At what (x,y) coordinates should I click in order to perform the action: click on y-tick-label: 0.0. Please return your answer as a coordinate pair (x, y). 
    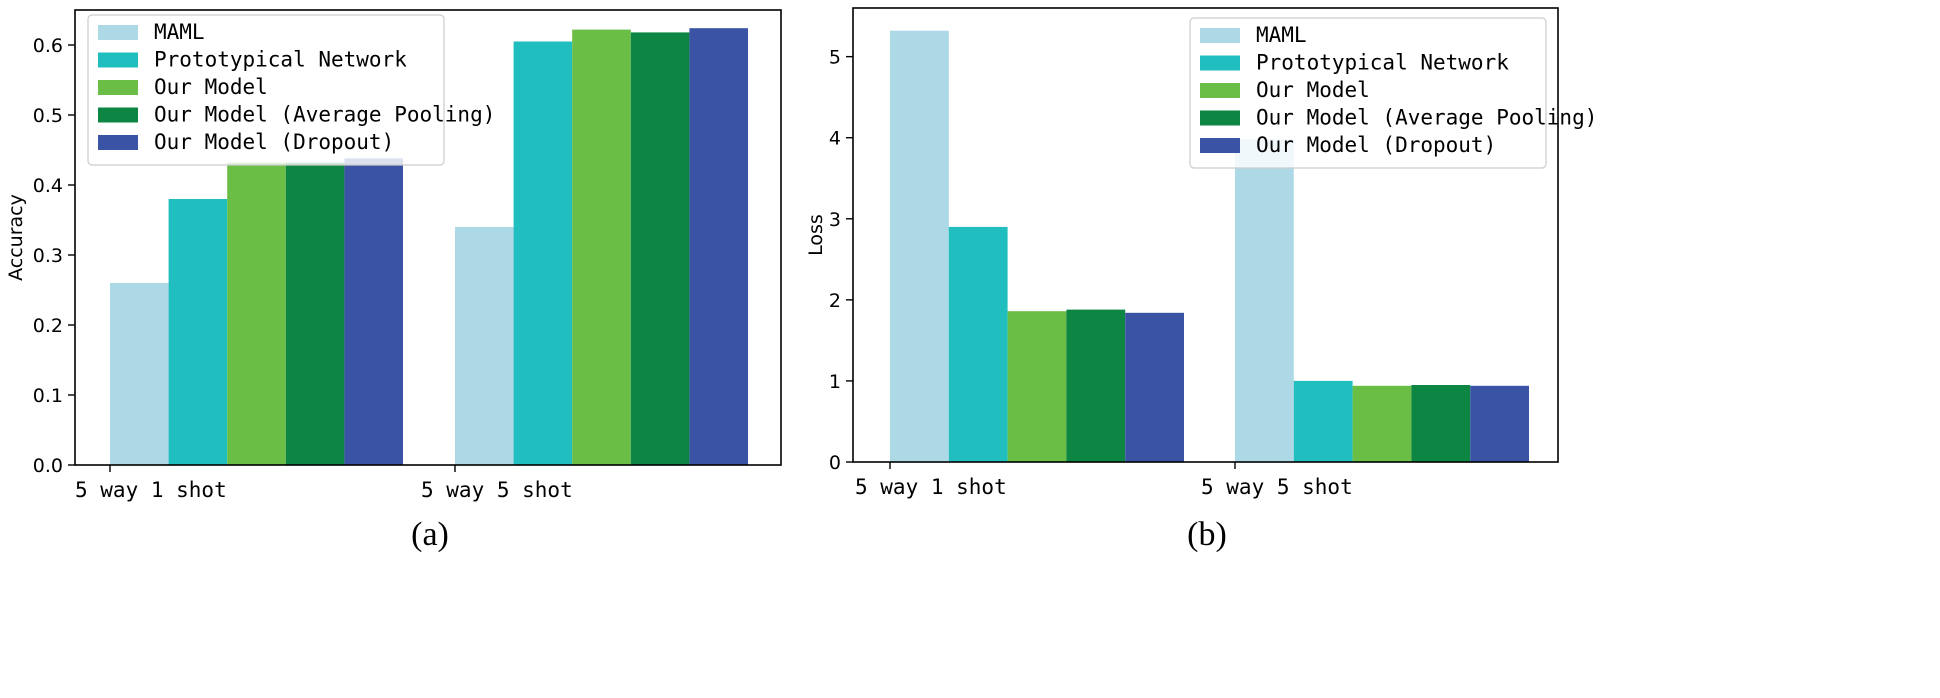
    Looking at the image, I should click on (48, 466).